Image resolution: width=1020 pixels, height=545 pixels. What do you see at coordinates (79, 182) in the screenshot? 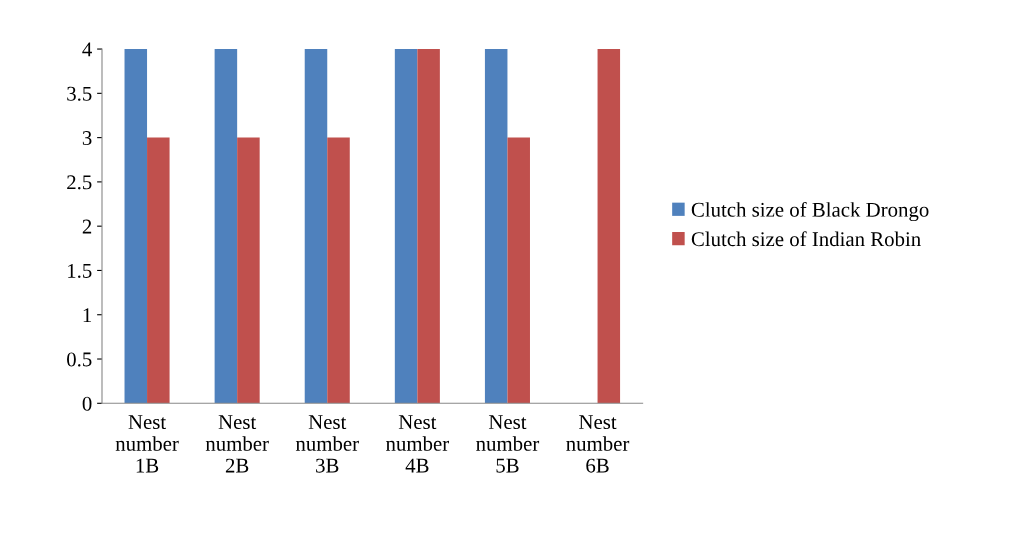
I see `y-tick-label: 2.5` at bounding box center [79, 182].